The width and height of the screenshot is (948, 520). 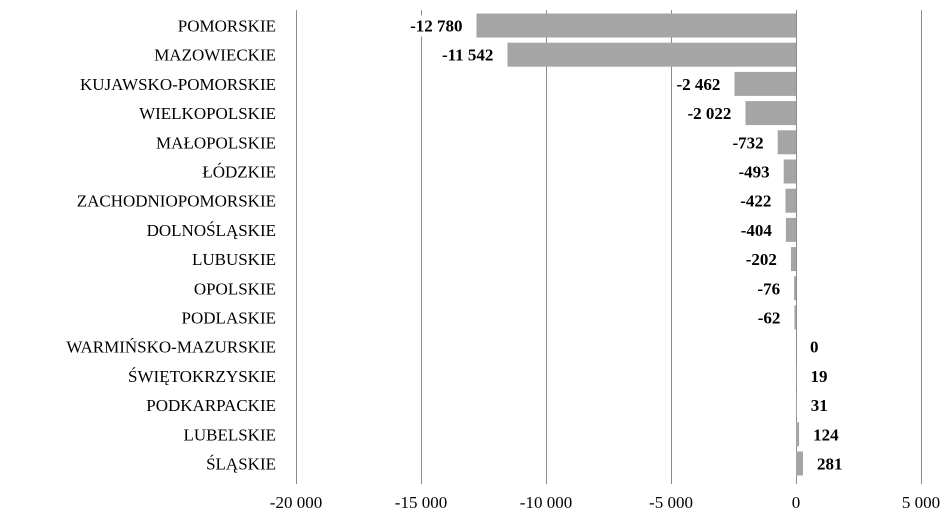 What do you see at coordinates (605, 502) in the screenshot?
I see `x-axis-tick-labels: -20 000 -15 000 -10 000 -5 000 0 5 000` at bounding box center [605, 502].